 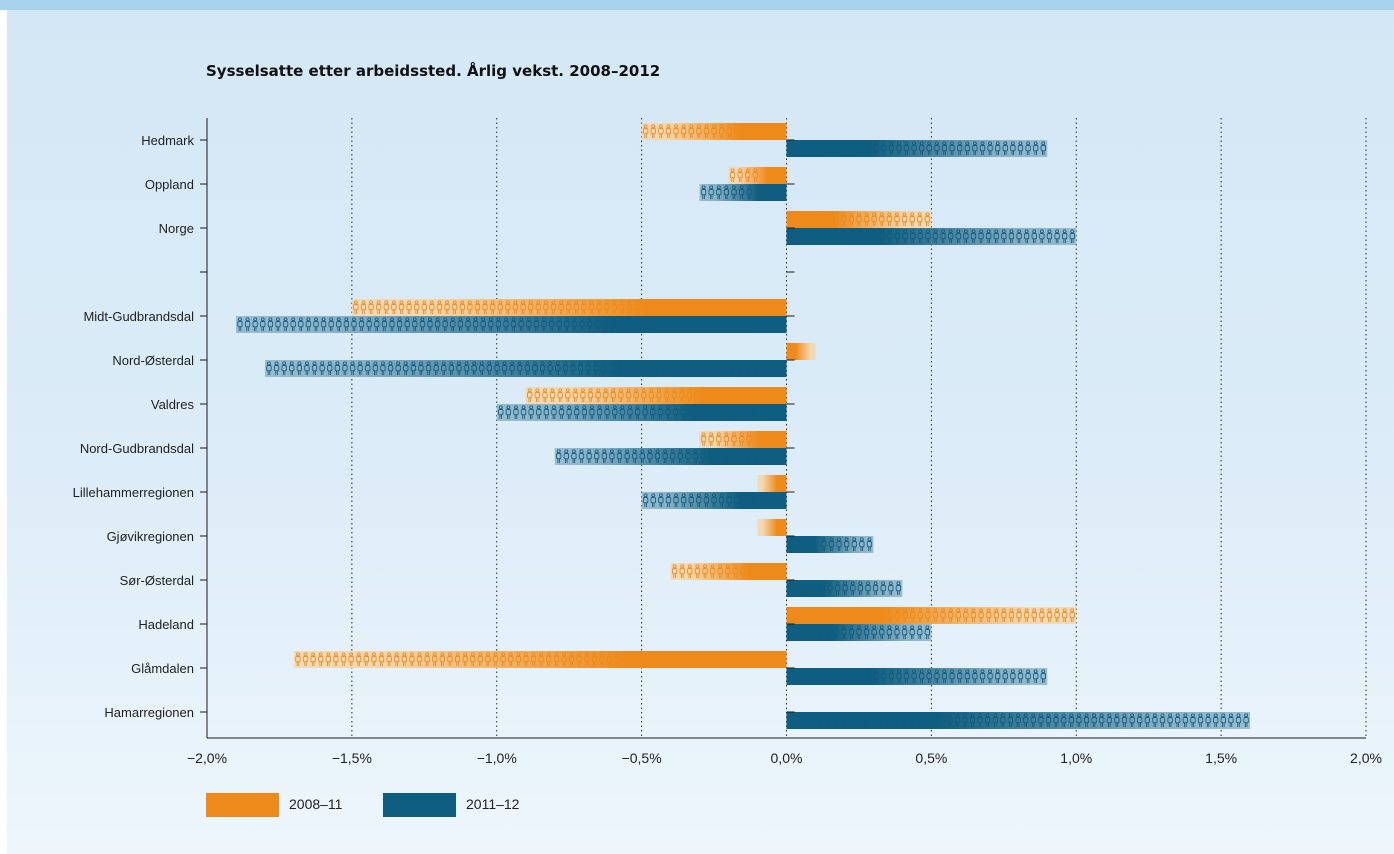 What do you see at coordinates (1076, 758) in the screenshot?
I see `x-tick-label-6: 1,0%` at bounding box center [1076, 758].